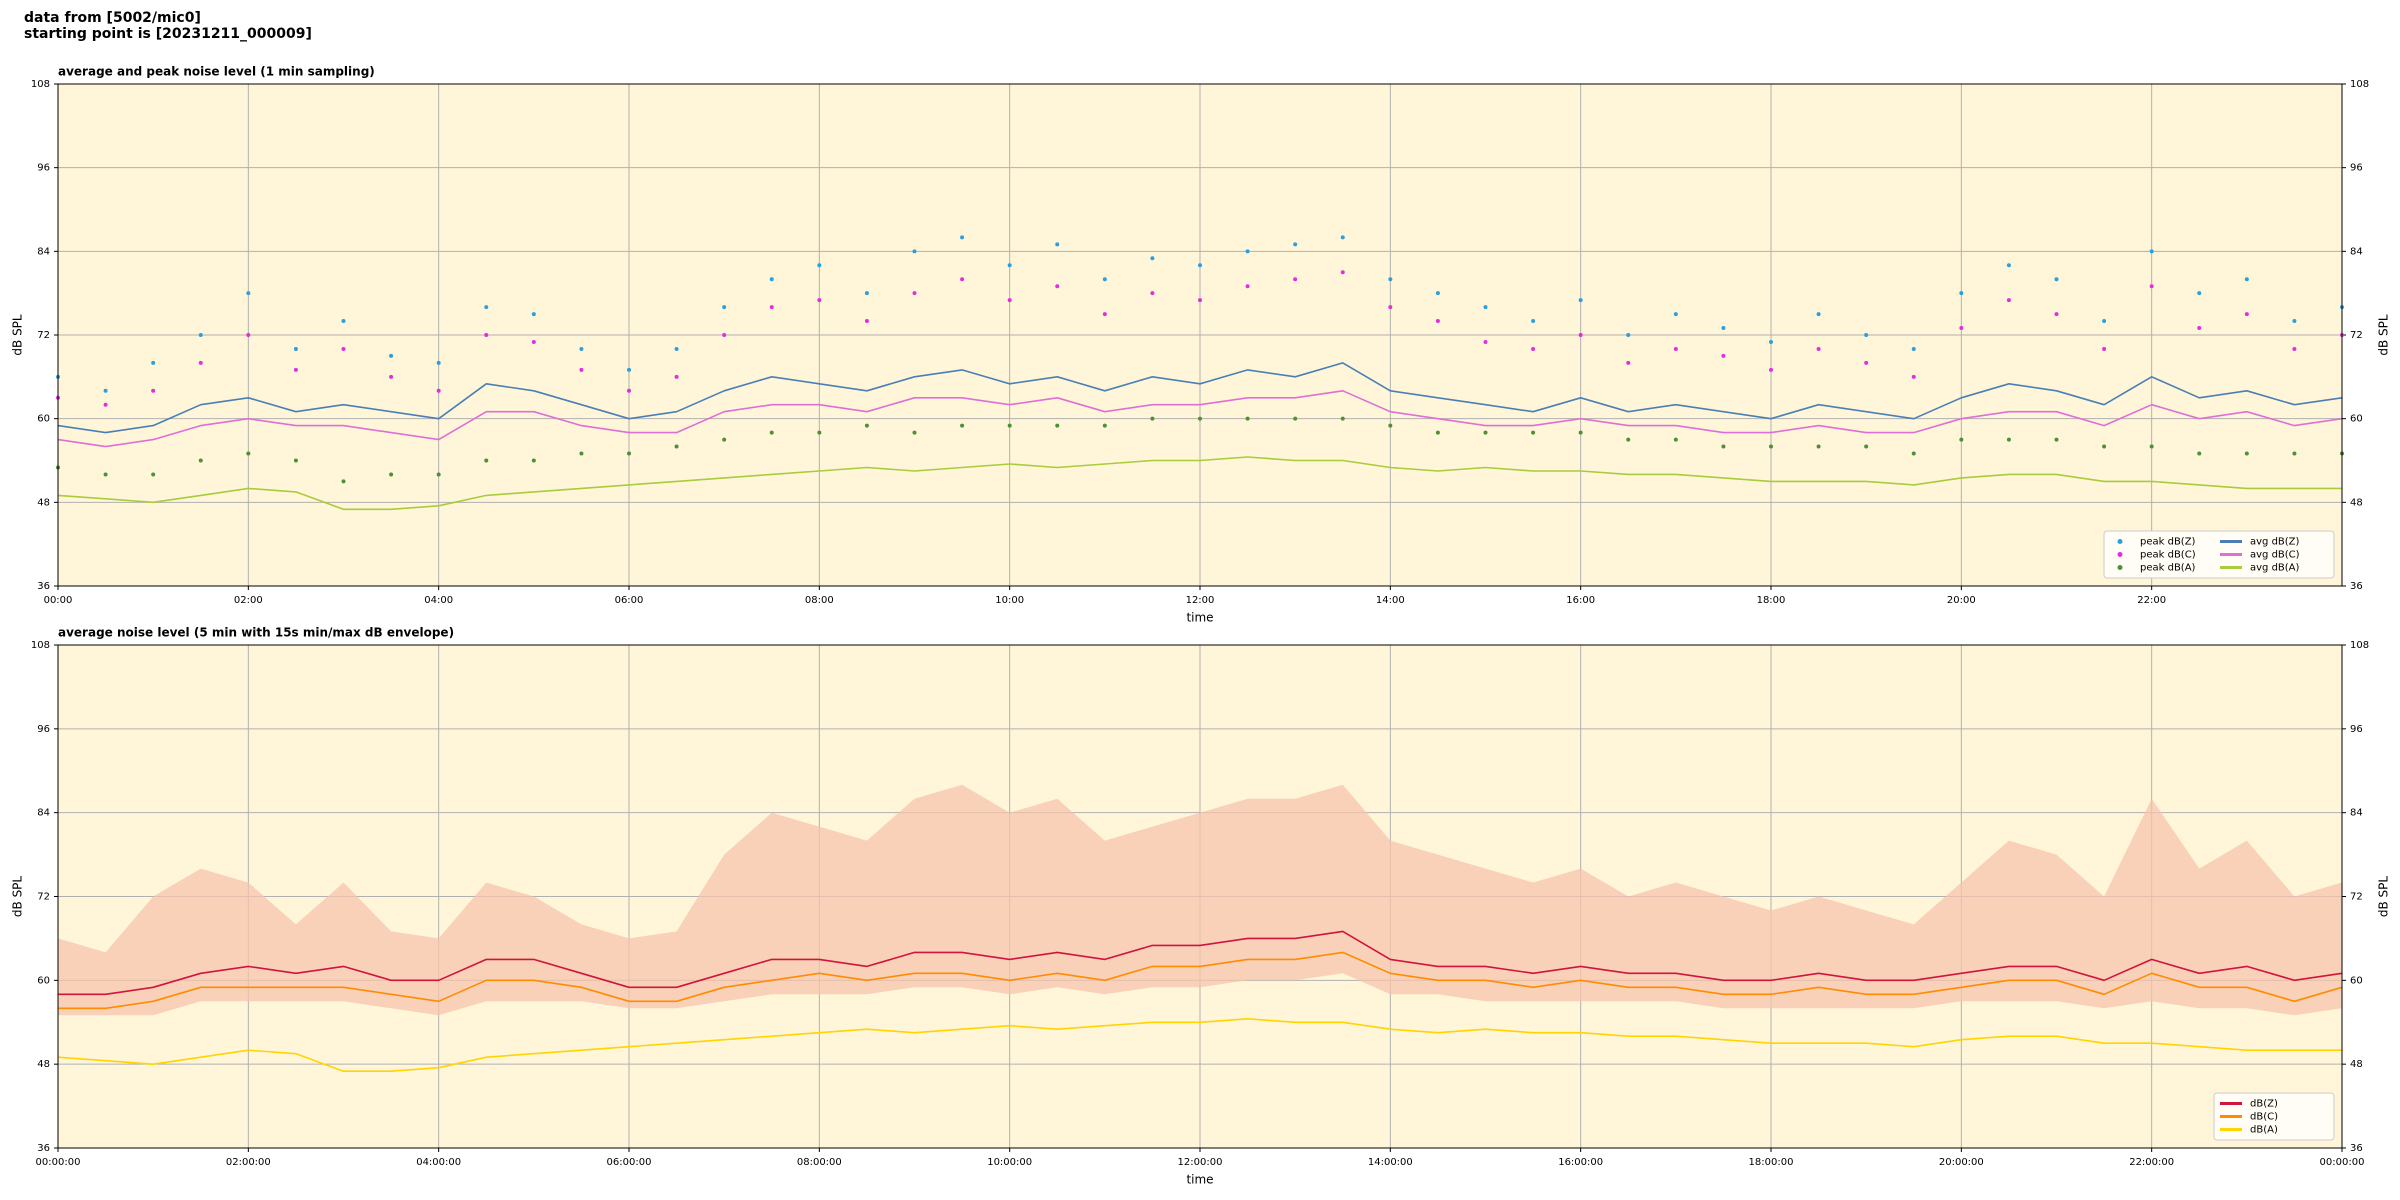 This screenshot has height=1200, width=2400. What do you see at coordinates (2120, 541) in the screenshot?
I see `legend-marker` at bounding box center [2120, 541].